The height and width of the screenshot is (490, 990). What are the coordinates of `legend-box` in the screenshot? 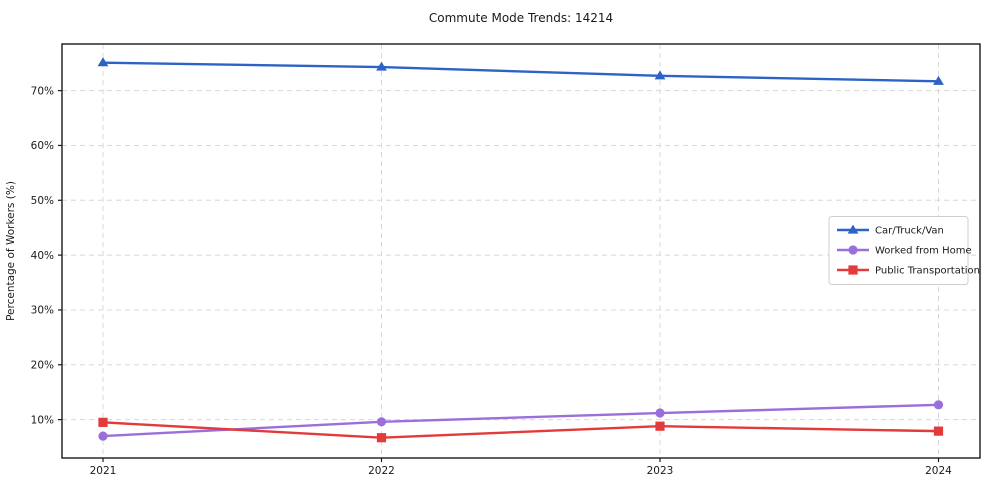 It's located at (898, 250).